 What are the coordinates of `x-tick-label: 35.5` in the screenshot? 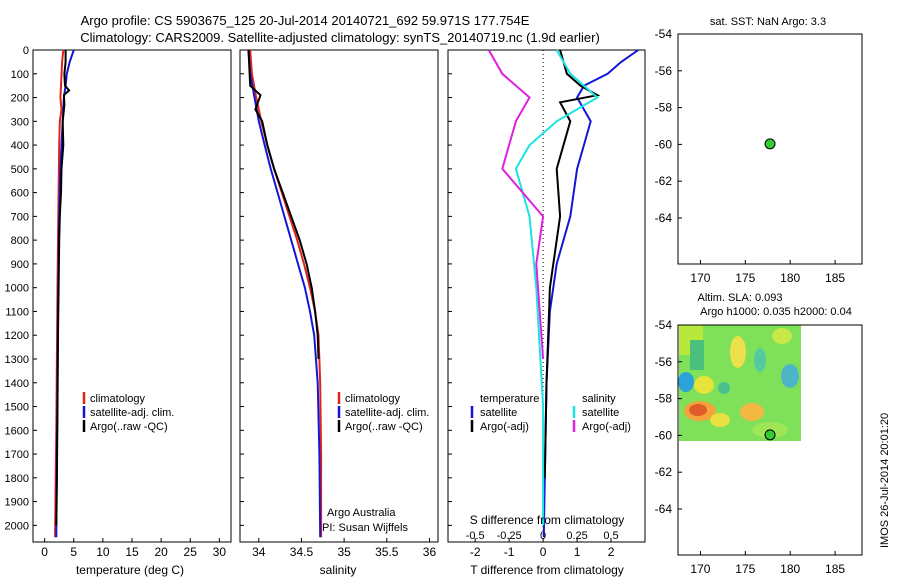 It's located at (387, 552).